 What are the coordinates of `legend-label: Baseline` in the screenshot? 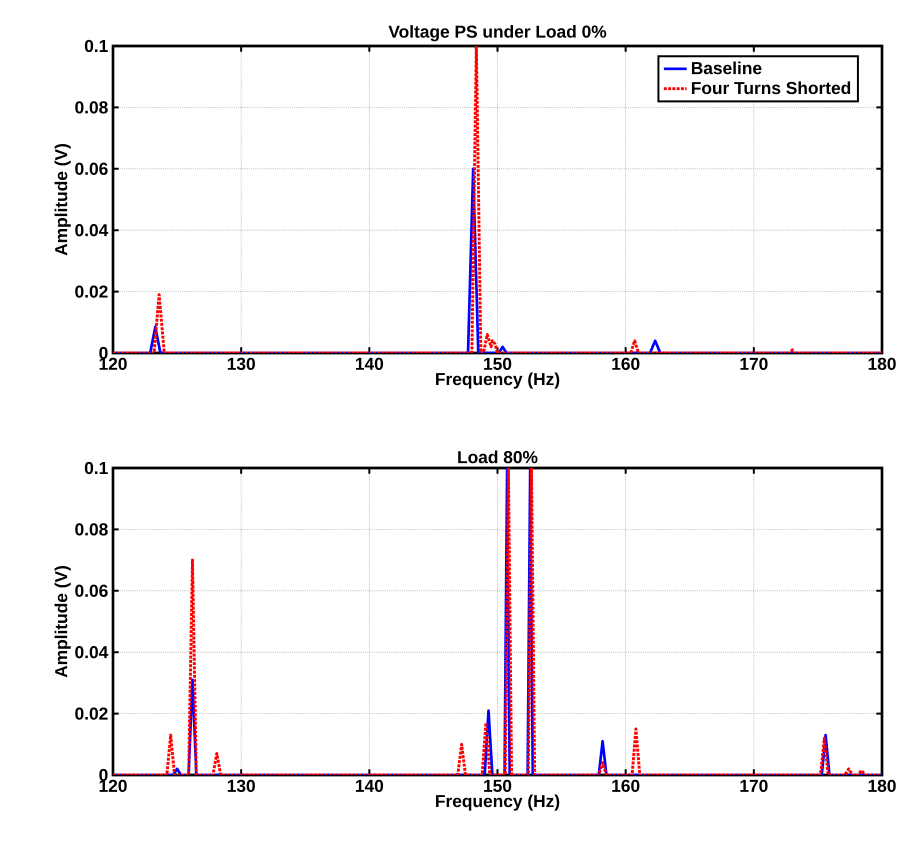 It's located at (727, 68).